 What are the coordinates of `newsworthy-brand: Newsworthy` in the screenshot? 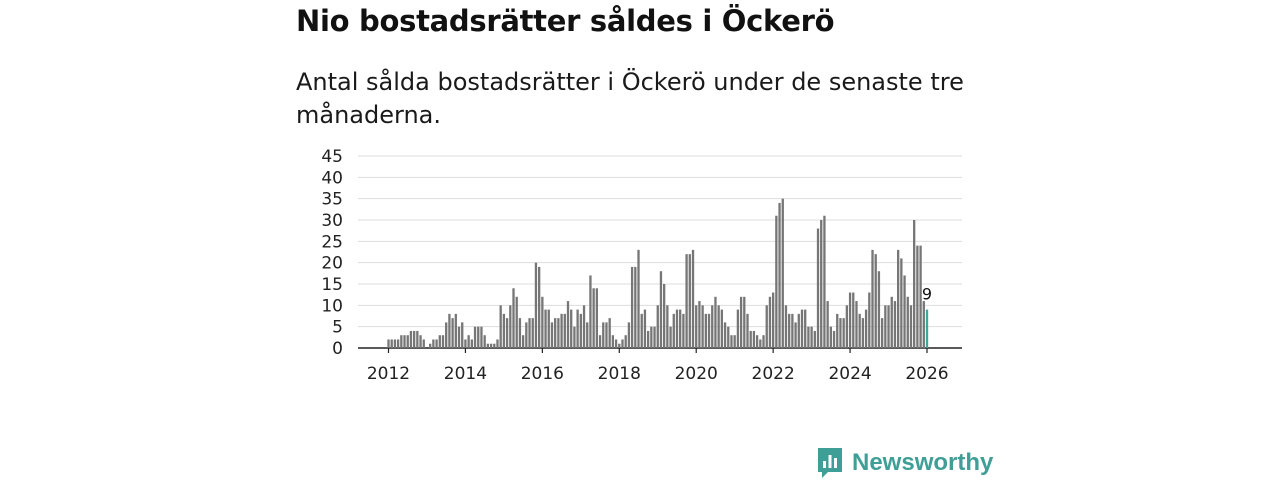 It's located at (904, 463).